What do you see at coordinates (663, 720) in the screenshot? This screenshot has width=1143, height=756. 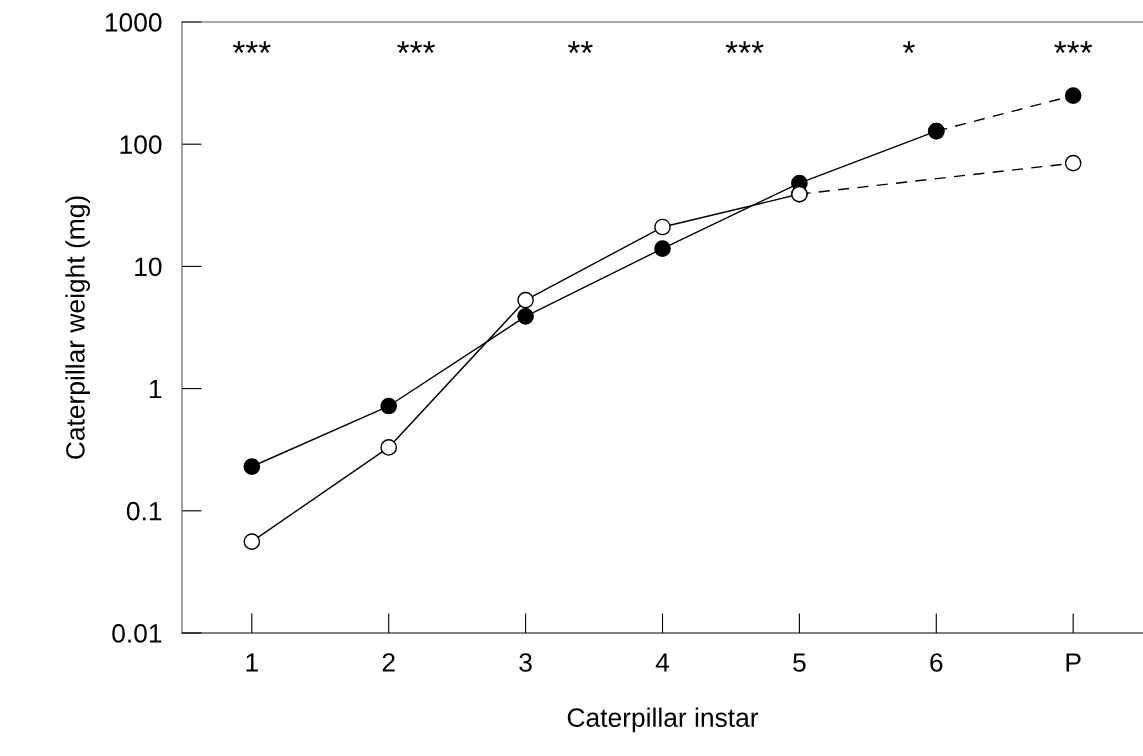 I see `x-axis-title: Caterpillar instar` at bounding box center [663, 720].